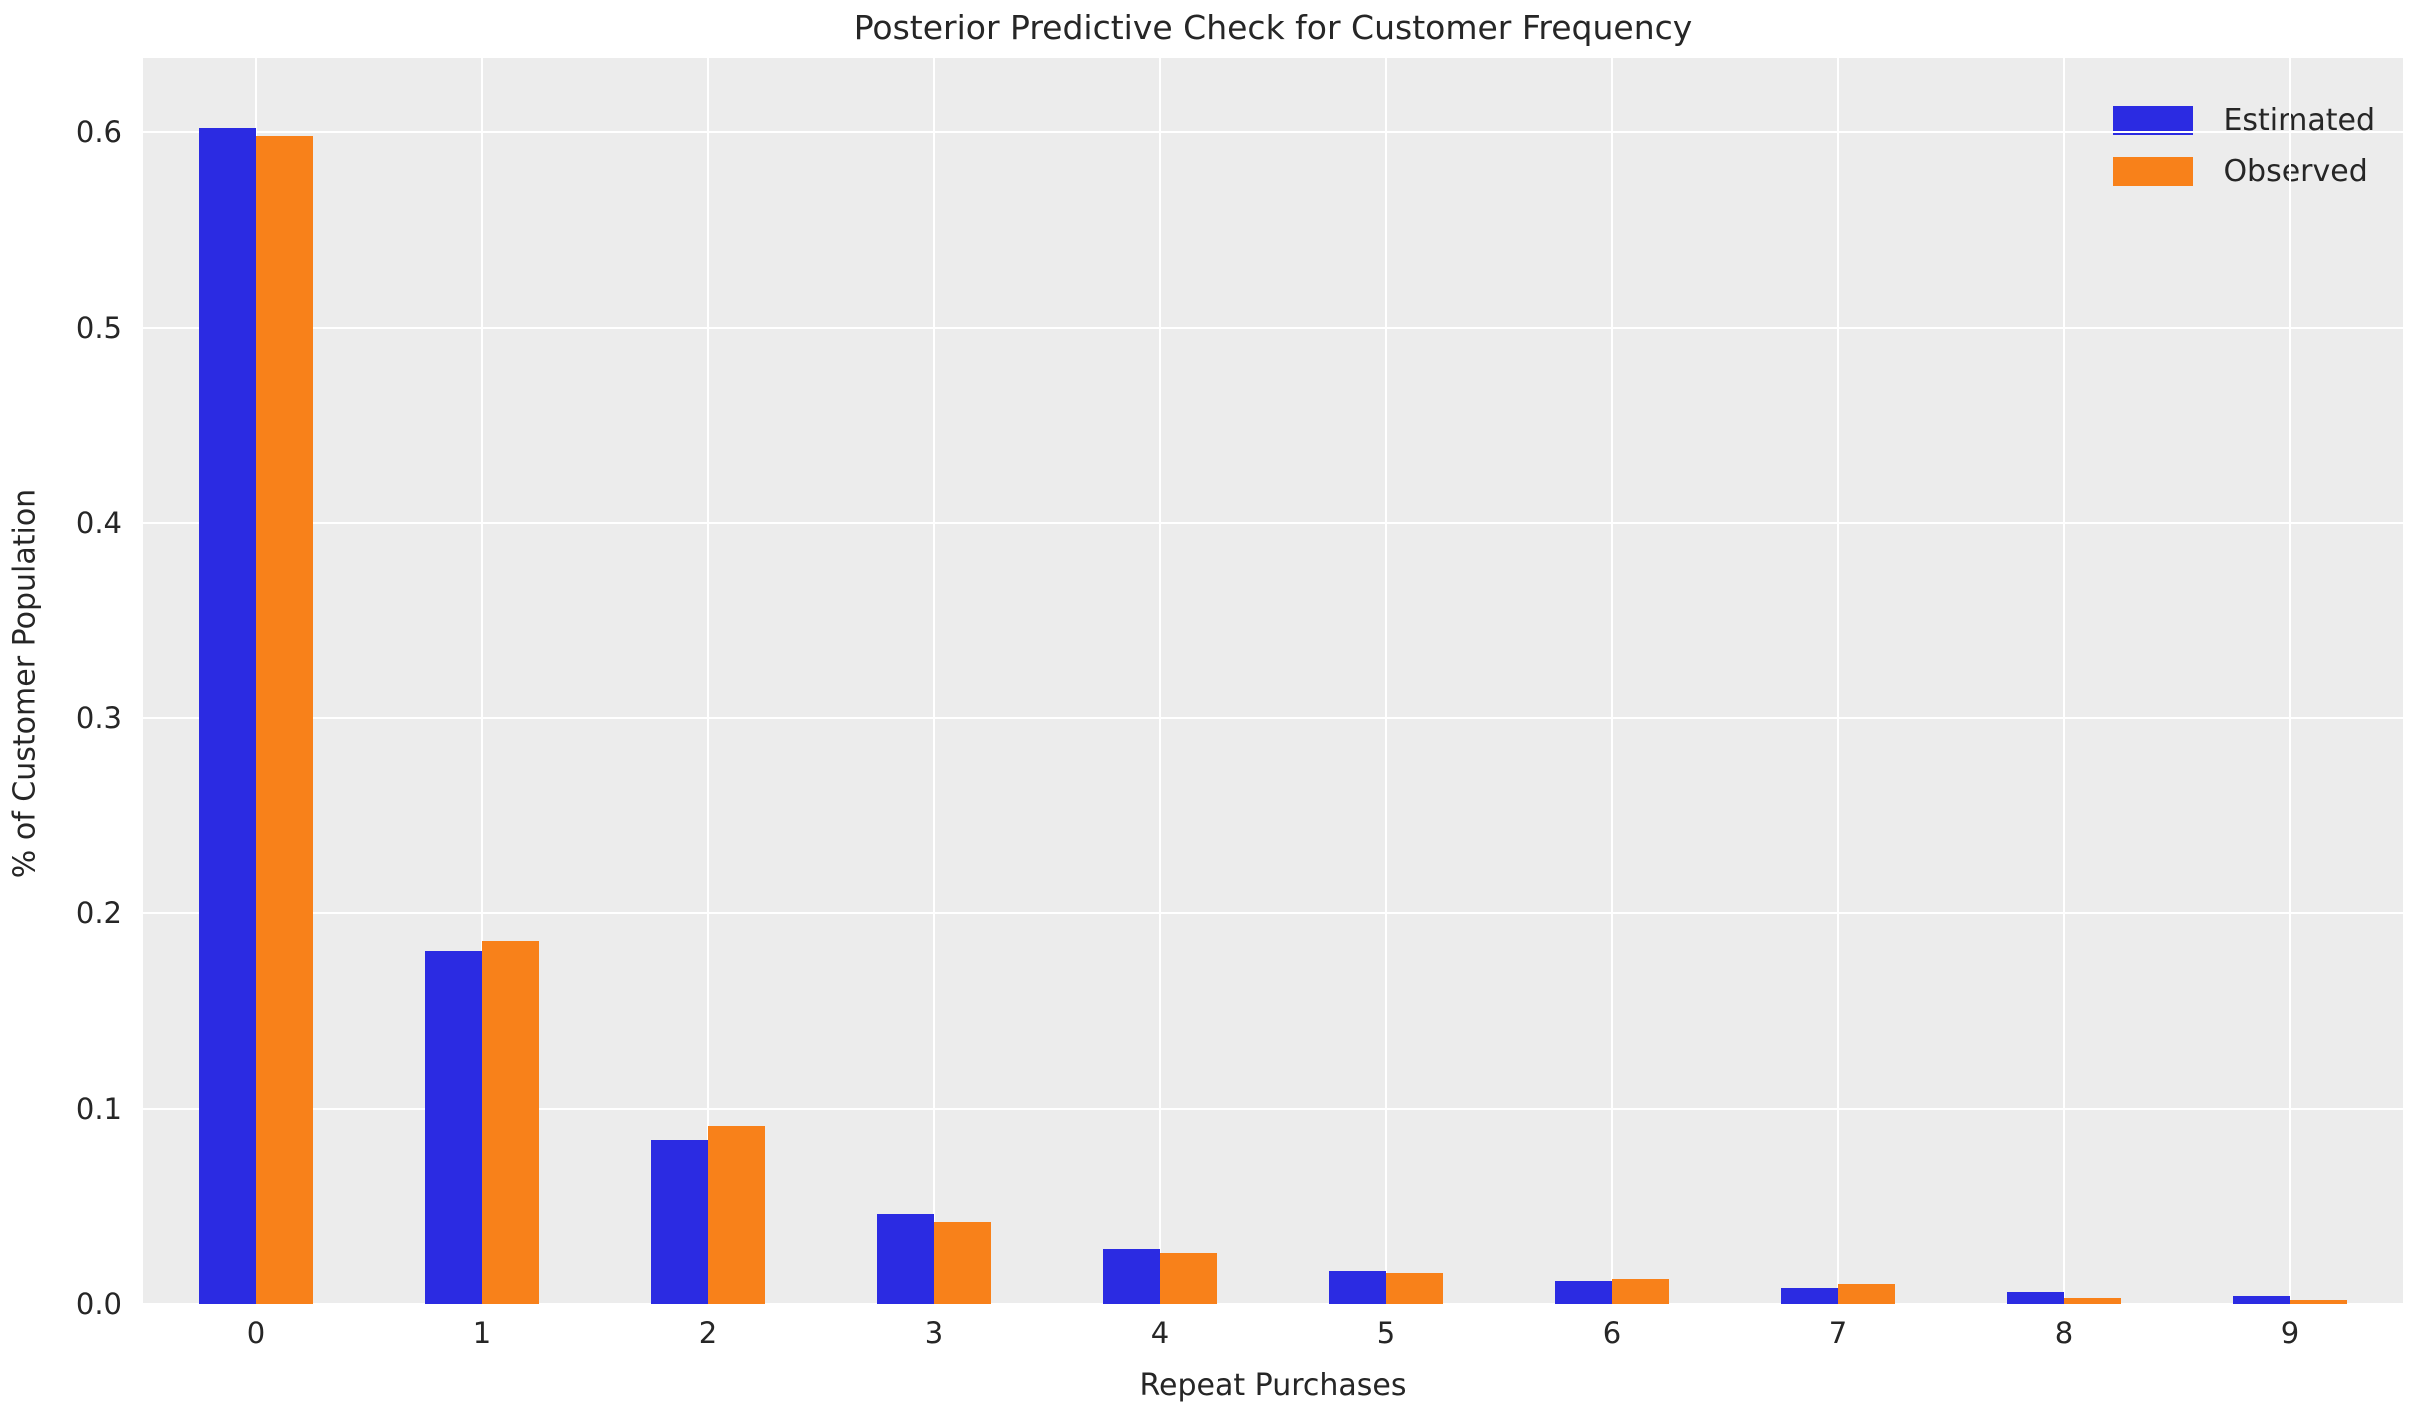 This screenshot has height=1423, width=2423. I want to click on x-tick-label-4: 4, so click(1160, 1333).